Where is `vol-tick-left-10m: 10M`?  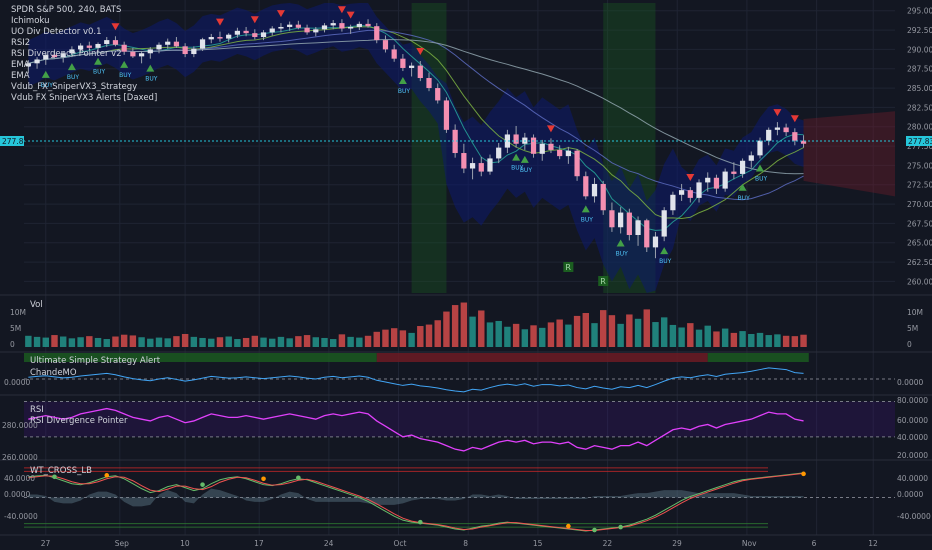 vol-tick-left-10m: 10M is located at coordinates (18, 312).